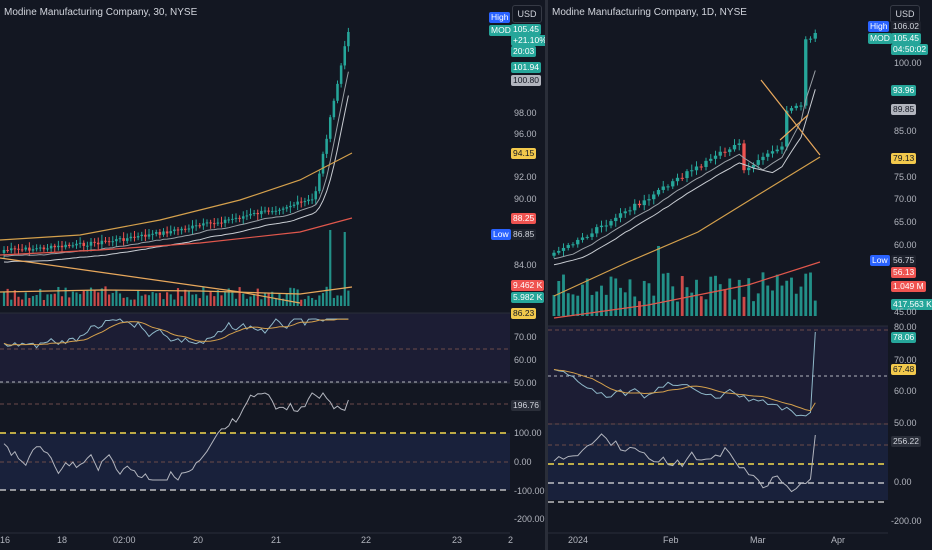 The image size is (932, 550). What do you see at coordinates (524, 51) in the screenshot?
I see `left-countdown: 20:03` at bounding box center [524, 51].